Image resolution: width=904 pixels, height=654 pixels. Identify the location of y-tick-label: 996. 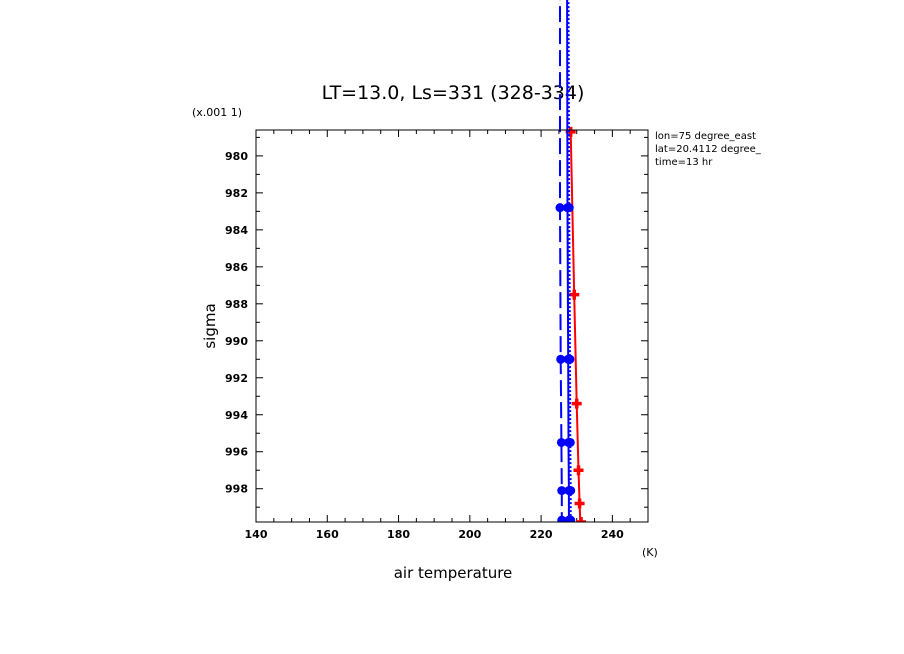
(236, 452).